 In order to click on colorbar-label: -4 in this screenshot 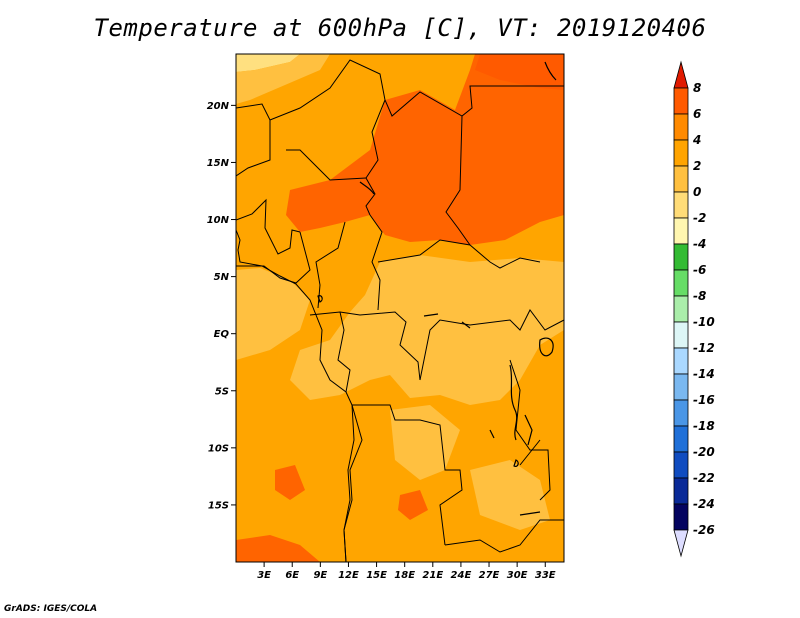, I will do `click(699, 244)`.